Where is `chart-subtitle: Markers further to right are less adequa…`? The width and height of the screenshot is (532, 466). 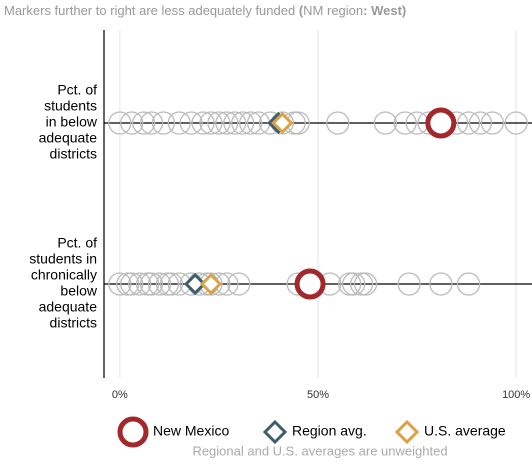
chart-subtitle: Markers further to right are less adequa… is located at coordinates (205, 10).